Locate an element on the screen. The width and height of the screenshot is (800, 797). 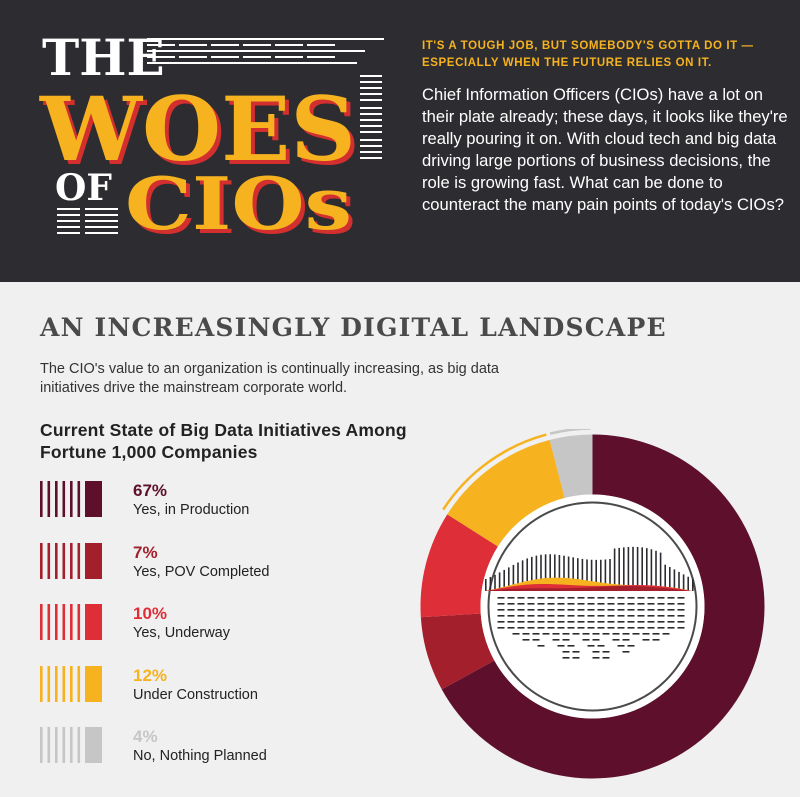
legend-item: 10% Yes, Underway is located at coordinates (210, 624).